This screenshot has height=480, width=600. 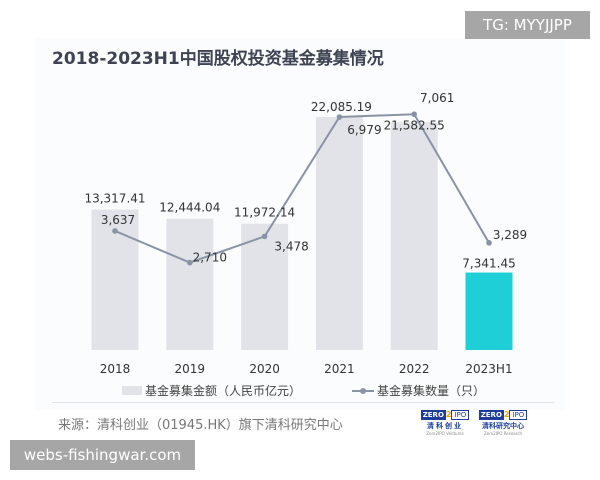 What do you see at coordinates (114, 199) in the screenshot?
I see `bar-label-2018: 13,317.41` at bounding box center [114, 199].